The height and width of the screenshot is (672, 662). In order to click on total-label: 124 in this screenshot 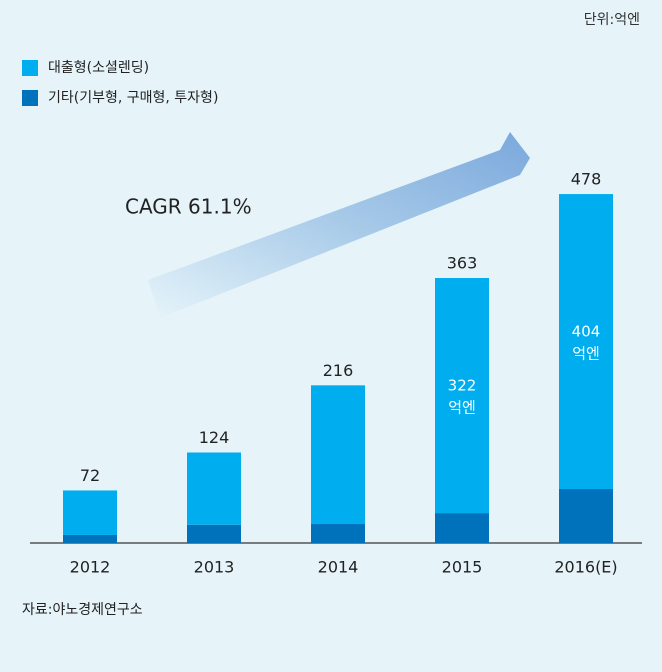, I will do `click(214, 437)`.